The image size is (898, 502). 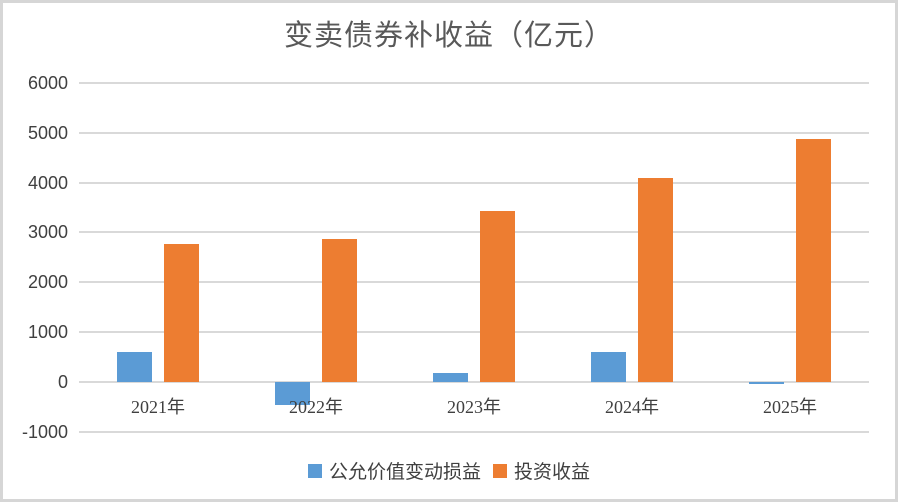 I want to click on legend-item-fair-value-change: 公允价值变动损益, so click(x=394, y=470).